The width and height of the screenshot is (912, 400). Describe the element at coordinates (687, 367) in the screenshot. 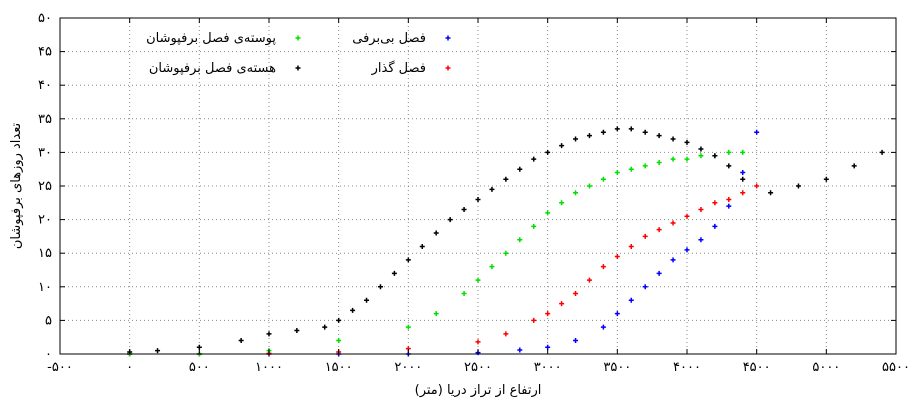

I see `x-tick-label: ۴۰۰۰` at that location.